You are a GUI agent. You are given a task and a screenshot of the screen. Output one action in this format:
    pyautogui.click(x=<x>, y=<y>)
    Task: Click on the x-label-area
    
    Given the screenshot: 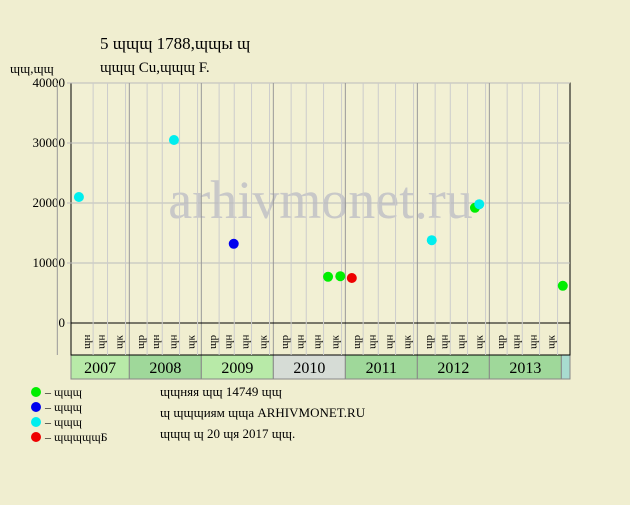 What is the action you would take?
    pyautogui.click(x=320, y=339)
    